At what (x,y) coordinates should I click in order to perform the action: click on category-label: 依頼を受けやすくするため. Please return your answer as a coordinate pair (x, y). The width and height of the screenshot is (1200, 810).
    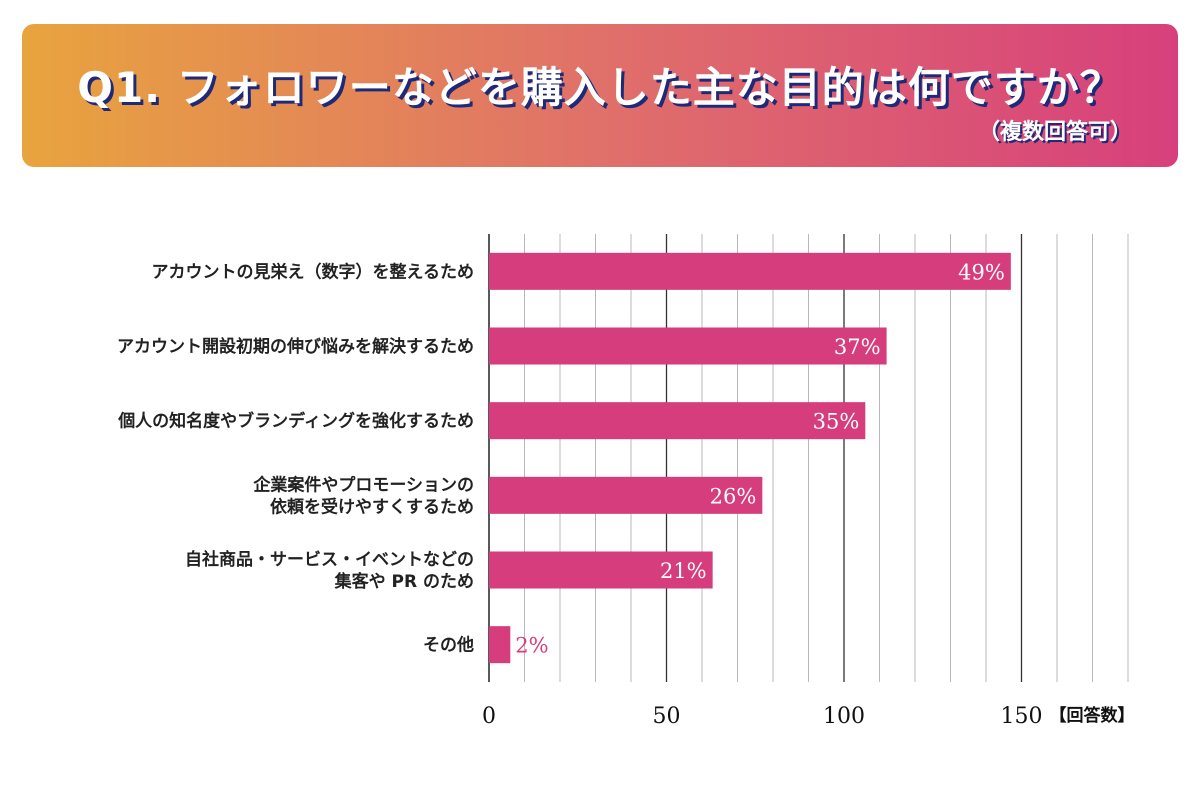
    Looking at the image, I should click on (372, 506).